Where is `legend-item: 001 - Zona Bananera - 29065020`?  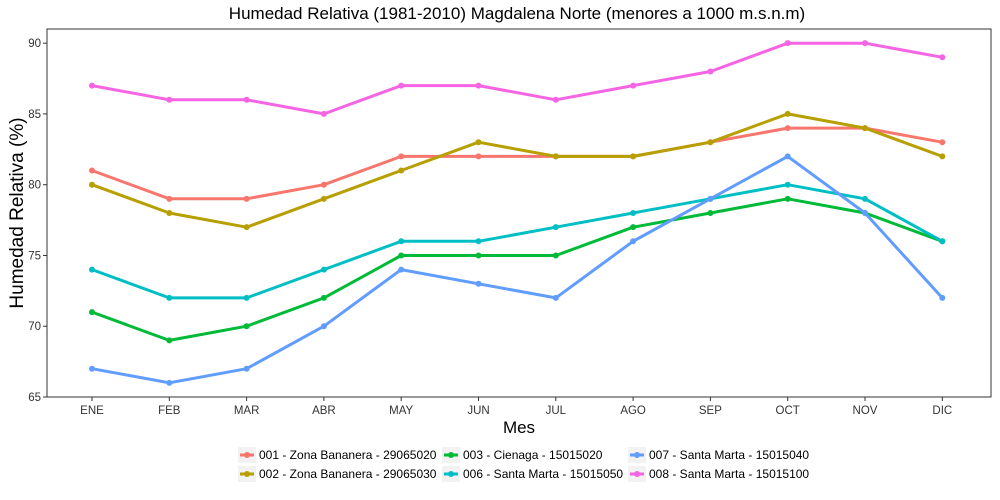
legend-item: 001 - Zona Bananera - 29065020 is located at coordinates (337, 455).